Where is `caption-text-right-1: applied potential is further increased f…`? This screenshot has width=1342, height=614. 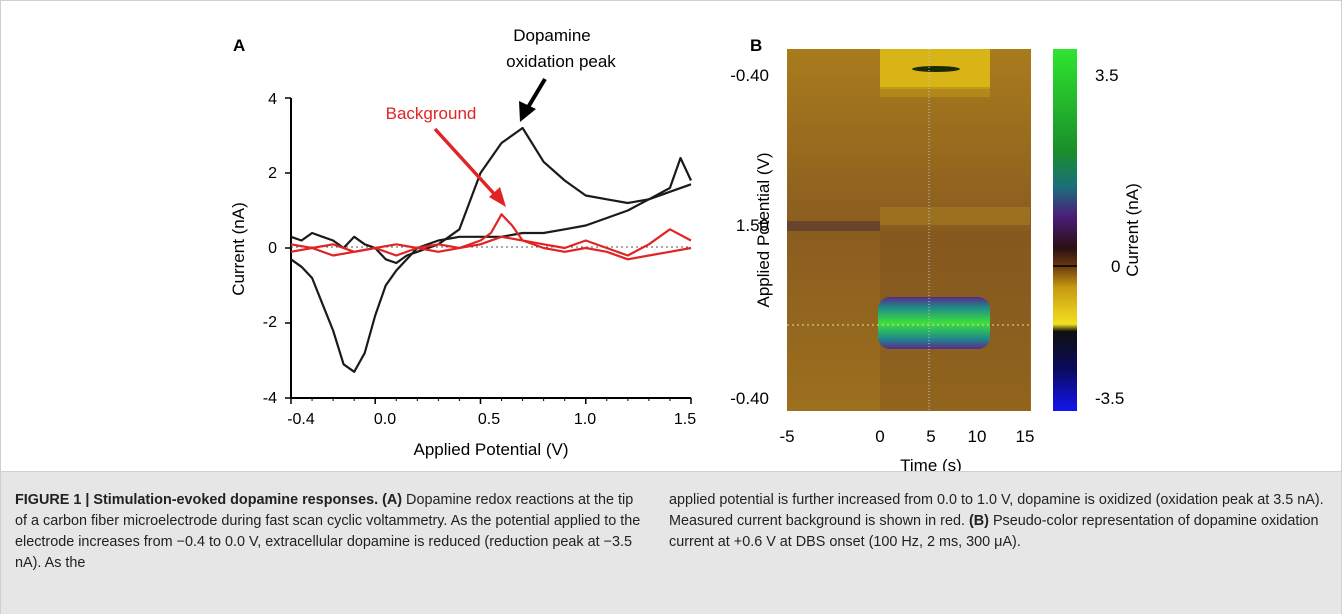
caption-text-right-1: applied potential is further increased f… is located at coordinates (996, 510).